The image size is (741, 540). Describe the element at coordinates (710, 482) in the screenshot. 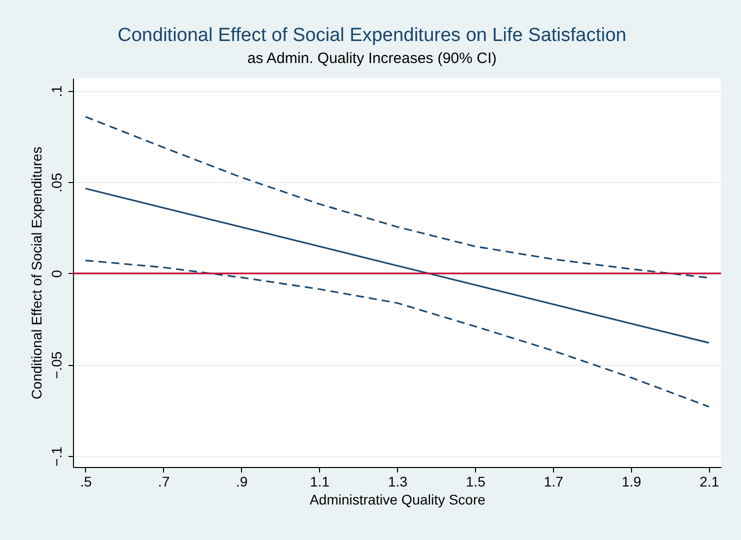

I see `x-tick-label: 2.1` at that location.